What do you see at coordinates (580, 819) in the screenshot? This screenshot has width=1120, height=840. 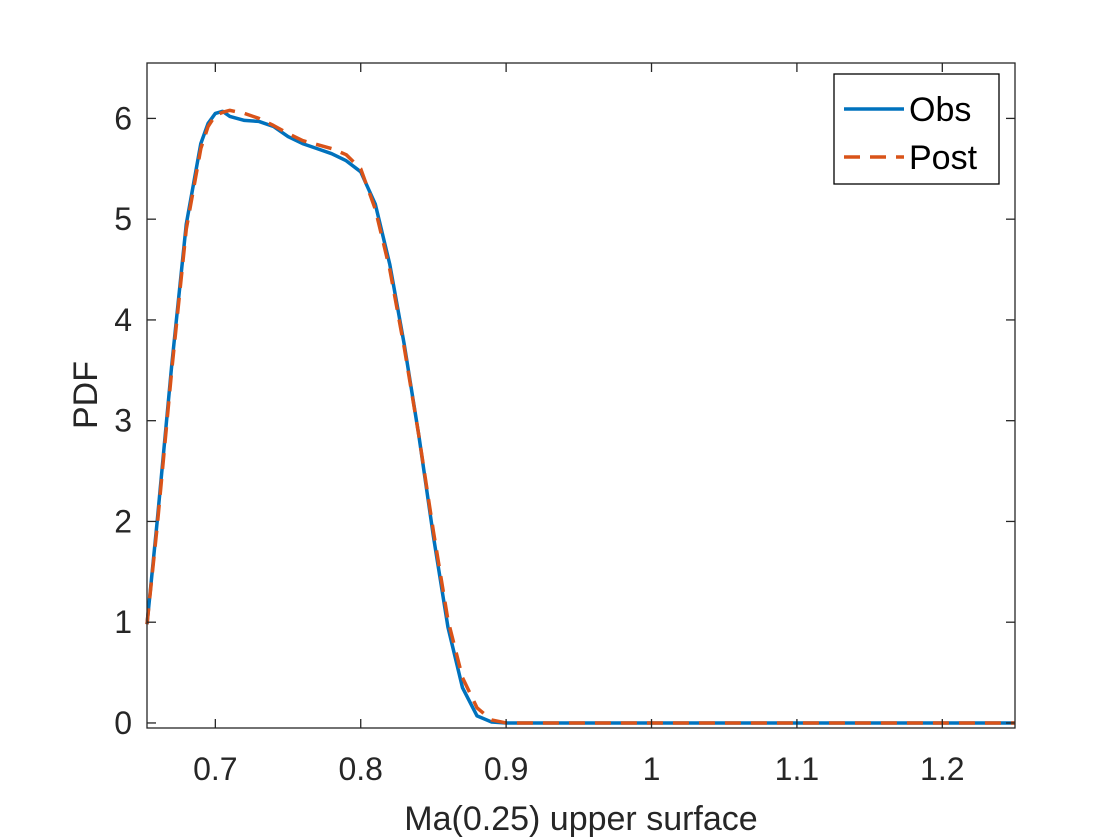 I see `x-axis-label: Ma(0.25) upper surface` at bounding box center [580, 819].